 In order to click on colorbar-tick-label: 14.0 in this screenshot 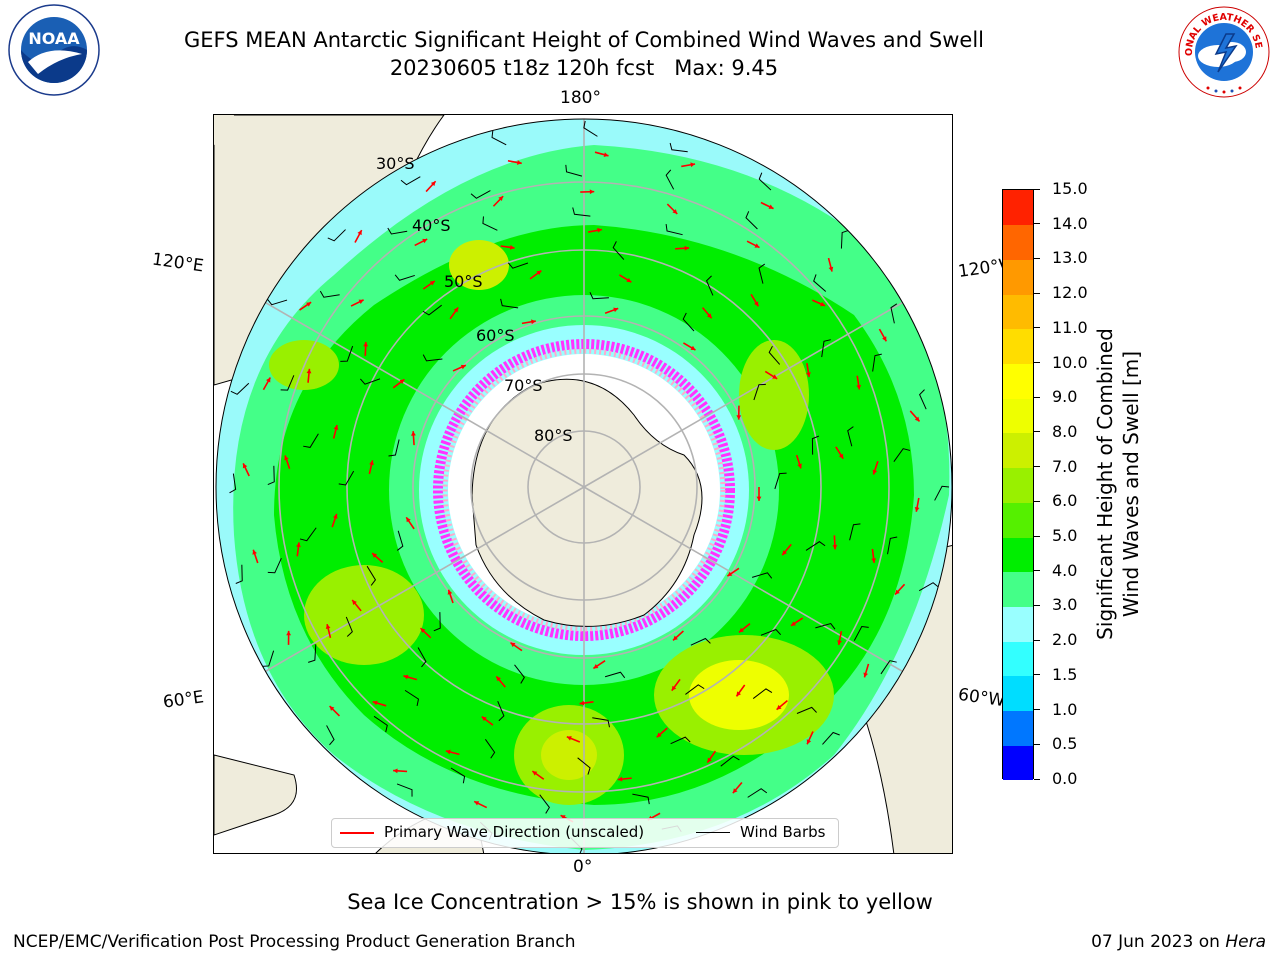, I will do `click(1070, 223)`.